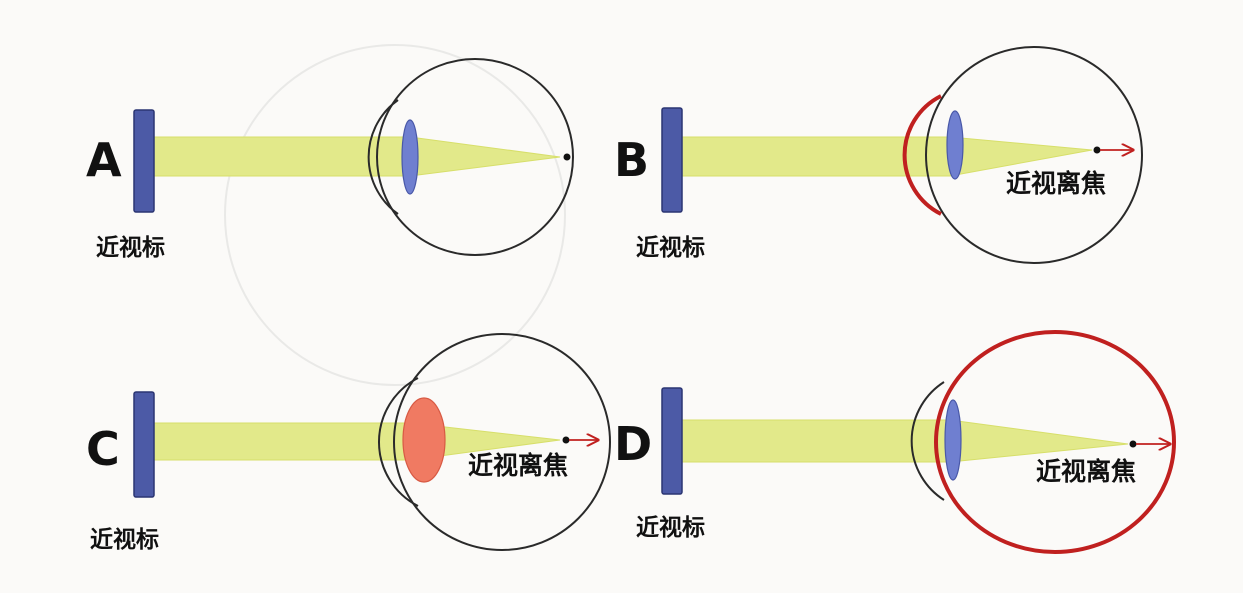 The image size is (1243, 593). What do you see at coordinates (633, 444) in the screenshot?
I see `panel-d-letter: D` at bounding box center [633, 444].